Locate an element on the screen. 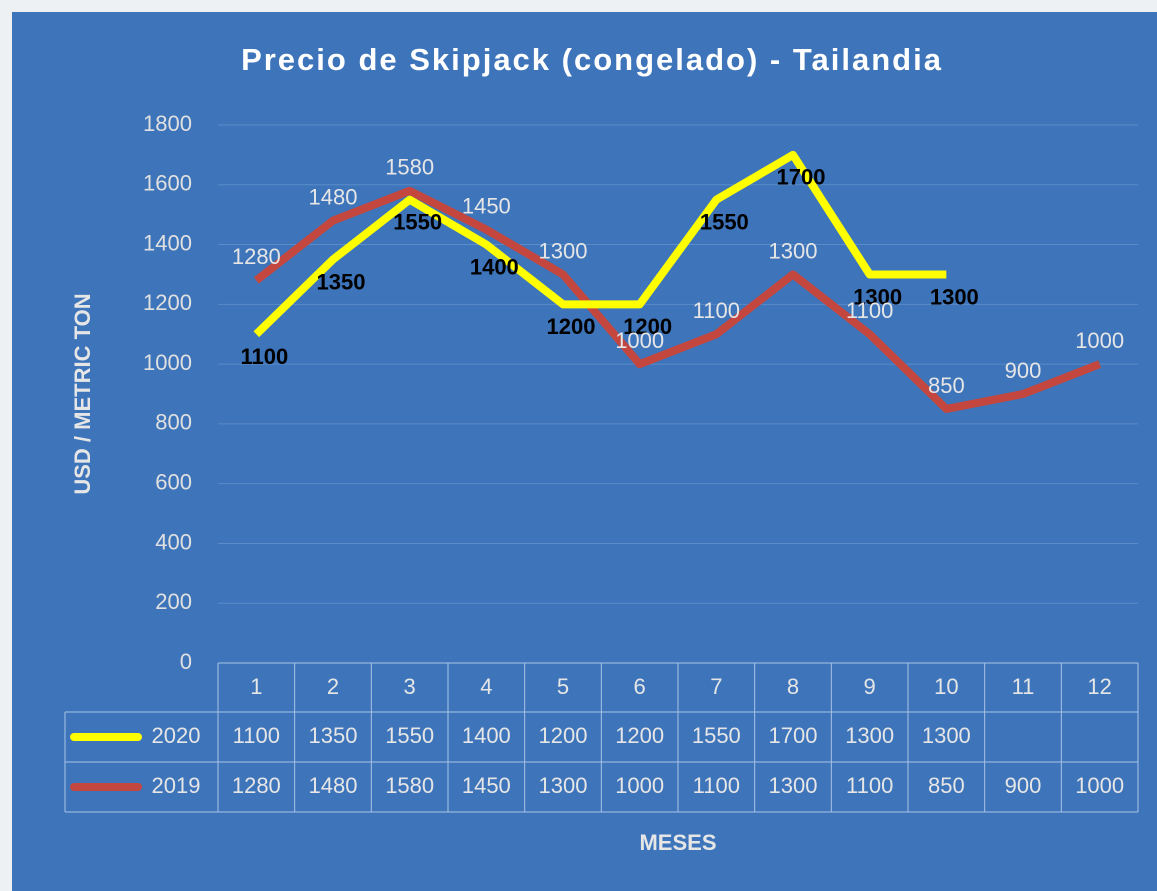  table-value: 1350 is located at coordinates (333, 735).